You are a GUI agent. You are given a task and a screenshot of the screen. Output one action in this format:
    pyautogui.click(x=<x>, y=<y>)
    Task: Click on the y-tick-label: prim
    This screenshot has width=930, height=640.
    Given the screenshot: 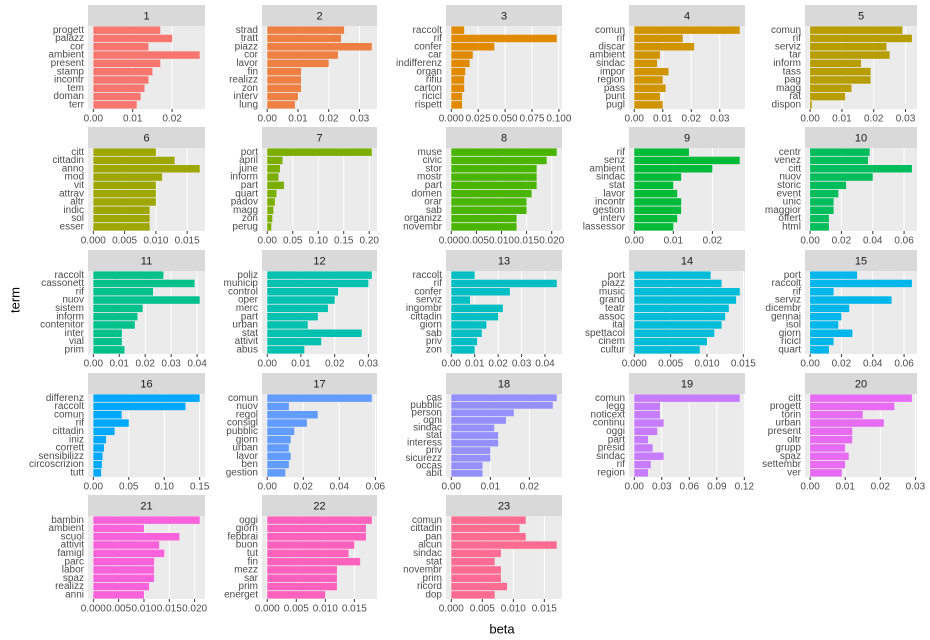 What is the action you would take?
    pyautogui.click(x=74, y=349)
    